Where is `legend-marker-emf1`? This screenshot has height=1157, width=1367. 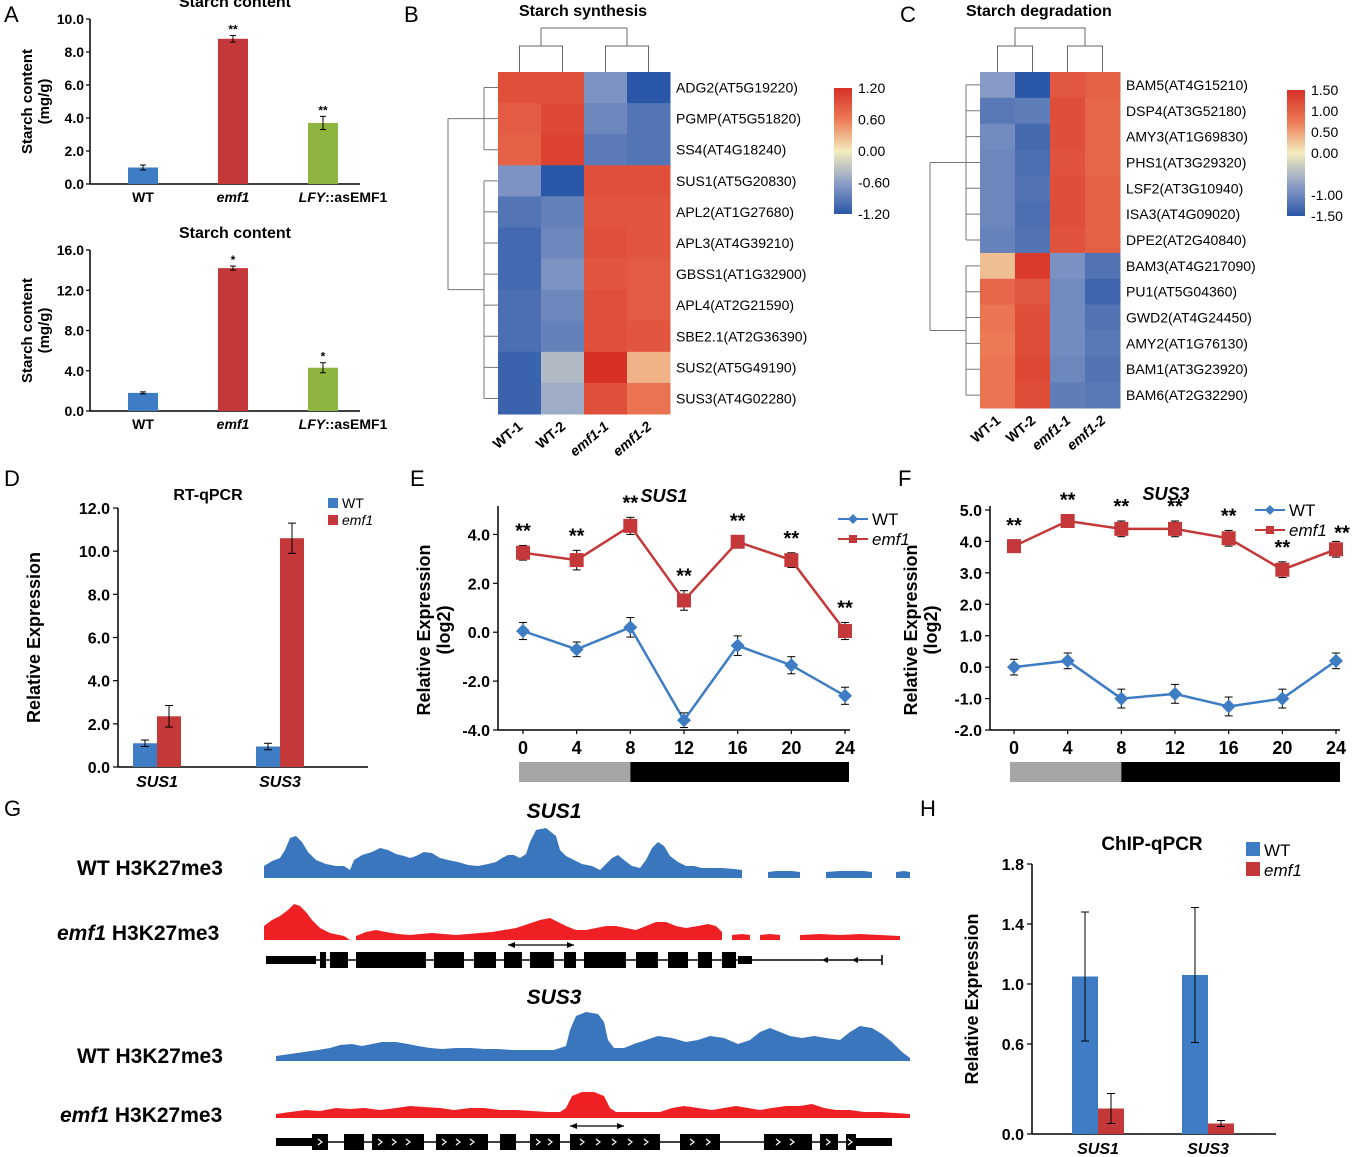 legend-marker-emf1 is located at coordinates (1270, 530).